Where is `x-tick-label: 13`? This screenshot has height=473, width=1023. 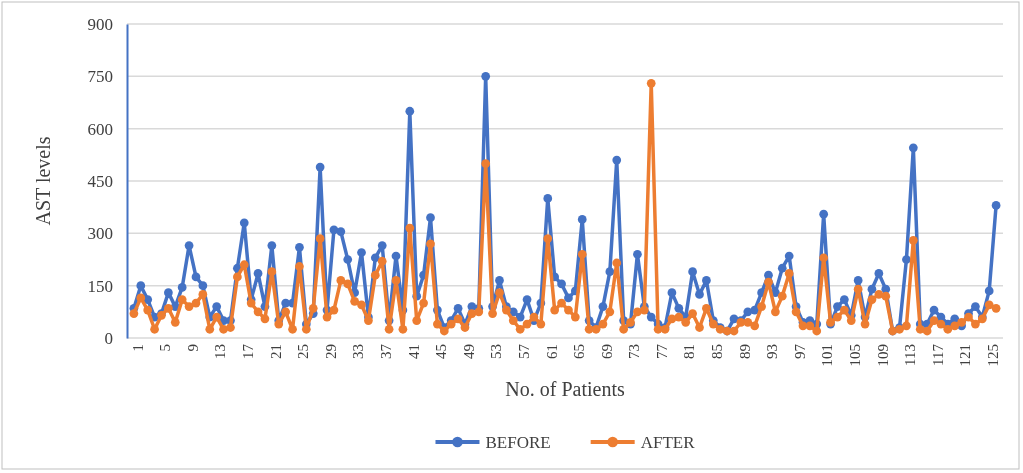 x-tick-label: 13 is located at coordinates (220, 351).